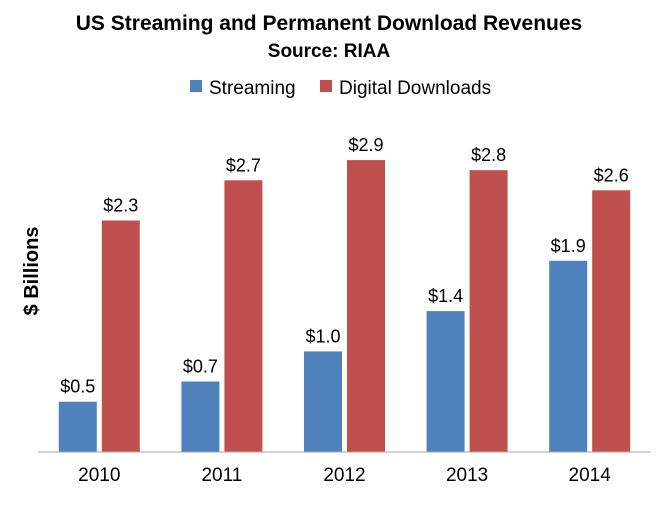  I want to click on bar-digital-downloads-2014, so click(611, 321).